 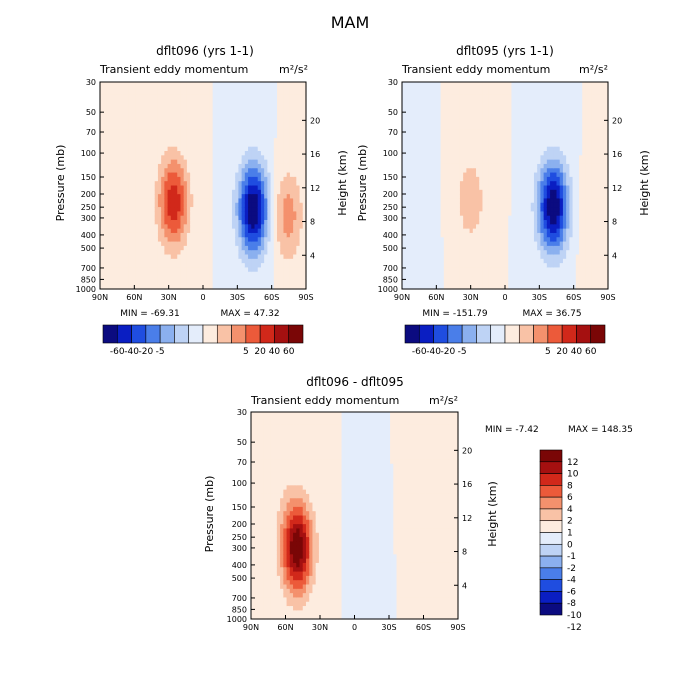 What do you see at coordinates (289, 352) in the screenshot?
I see `colorbar-label: 60` at bounding box center [289, 352].